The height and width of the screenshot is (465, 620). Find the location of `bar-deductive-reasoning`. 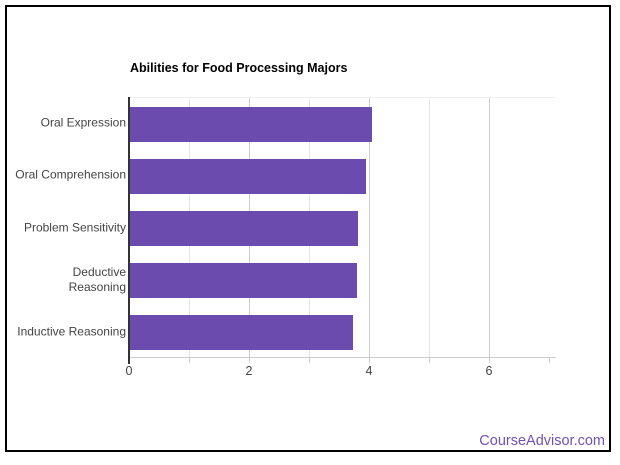

bar-deductive-reasoning is located at coordinates (243, 280).